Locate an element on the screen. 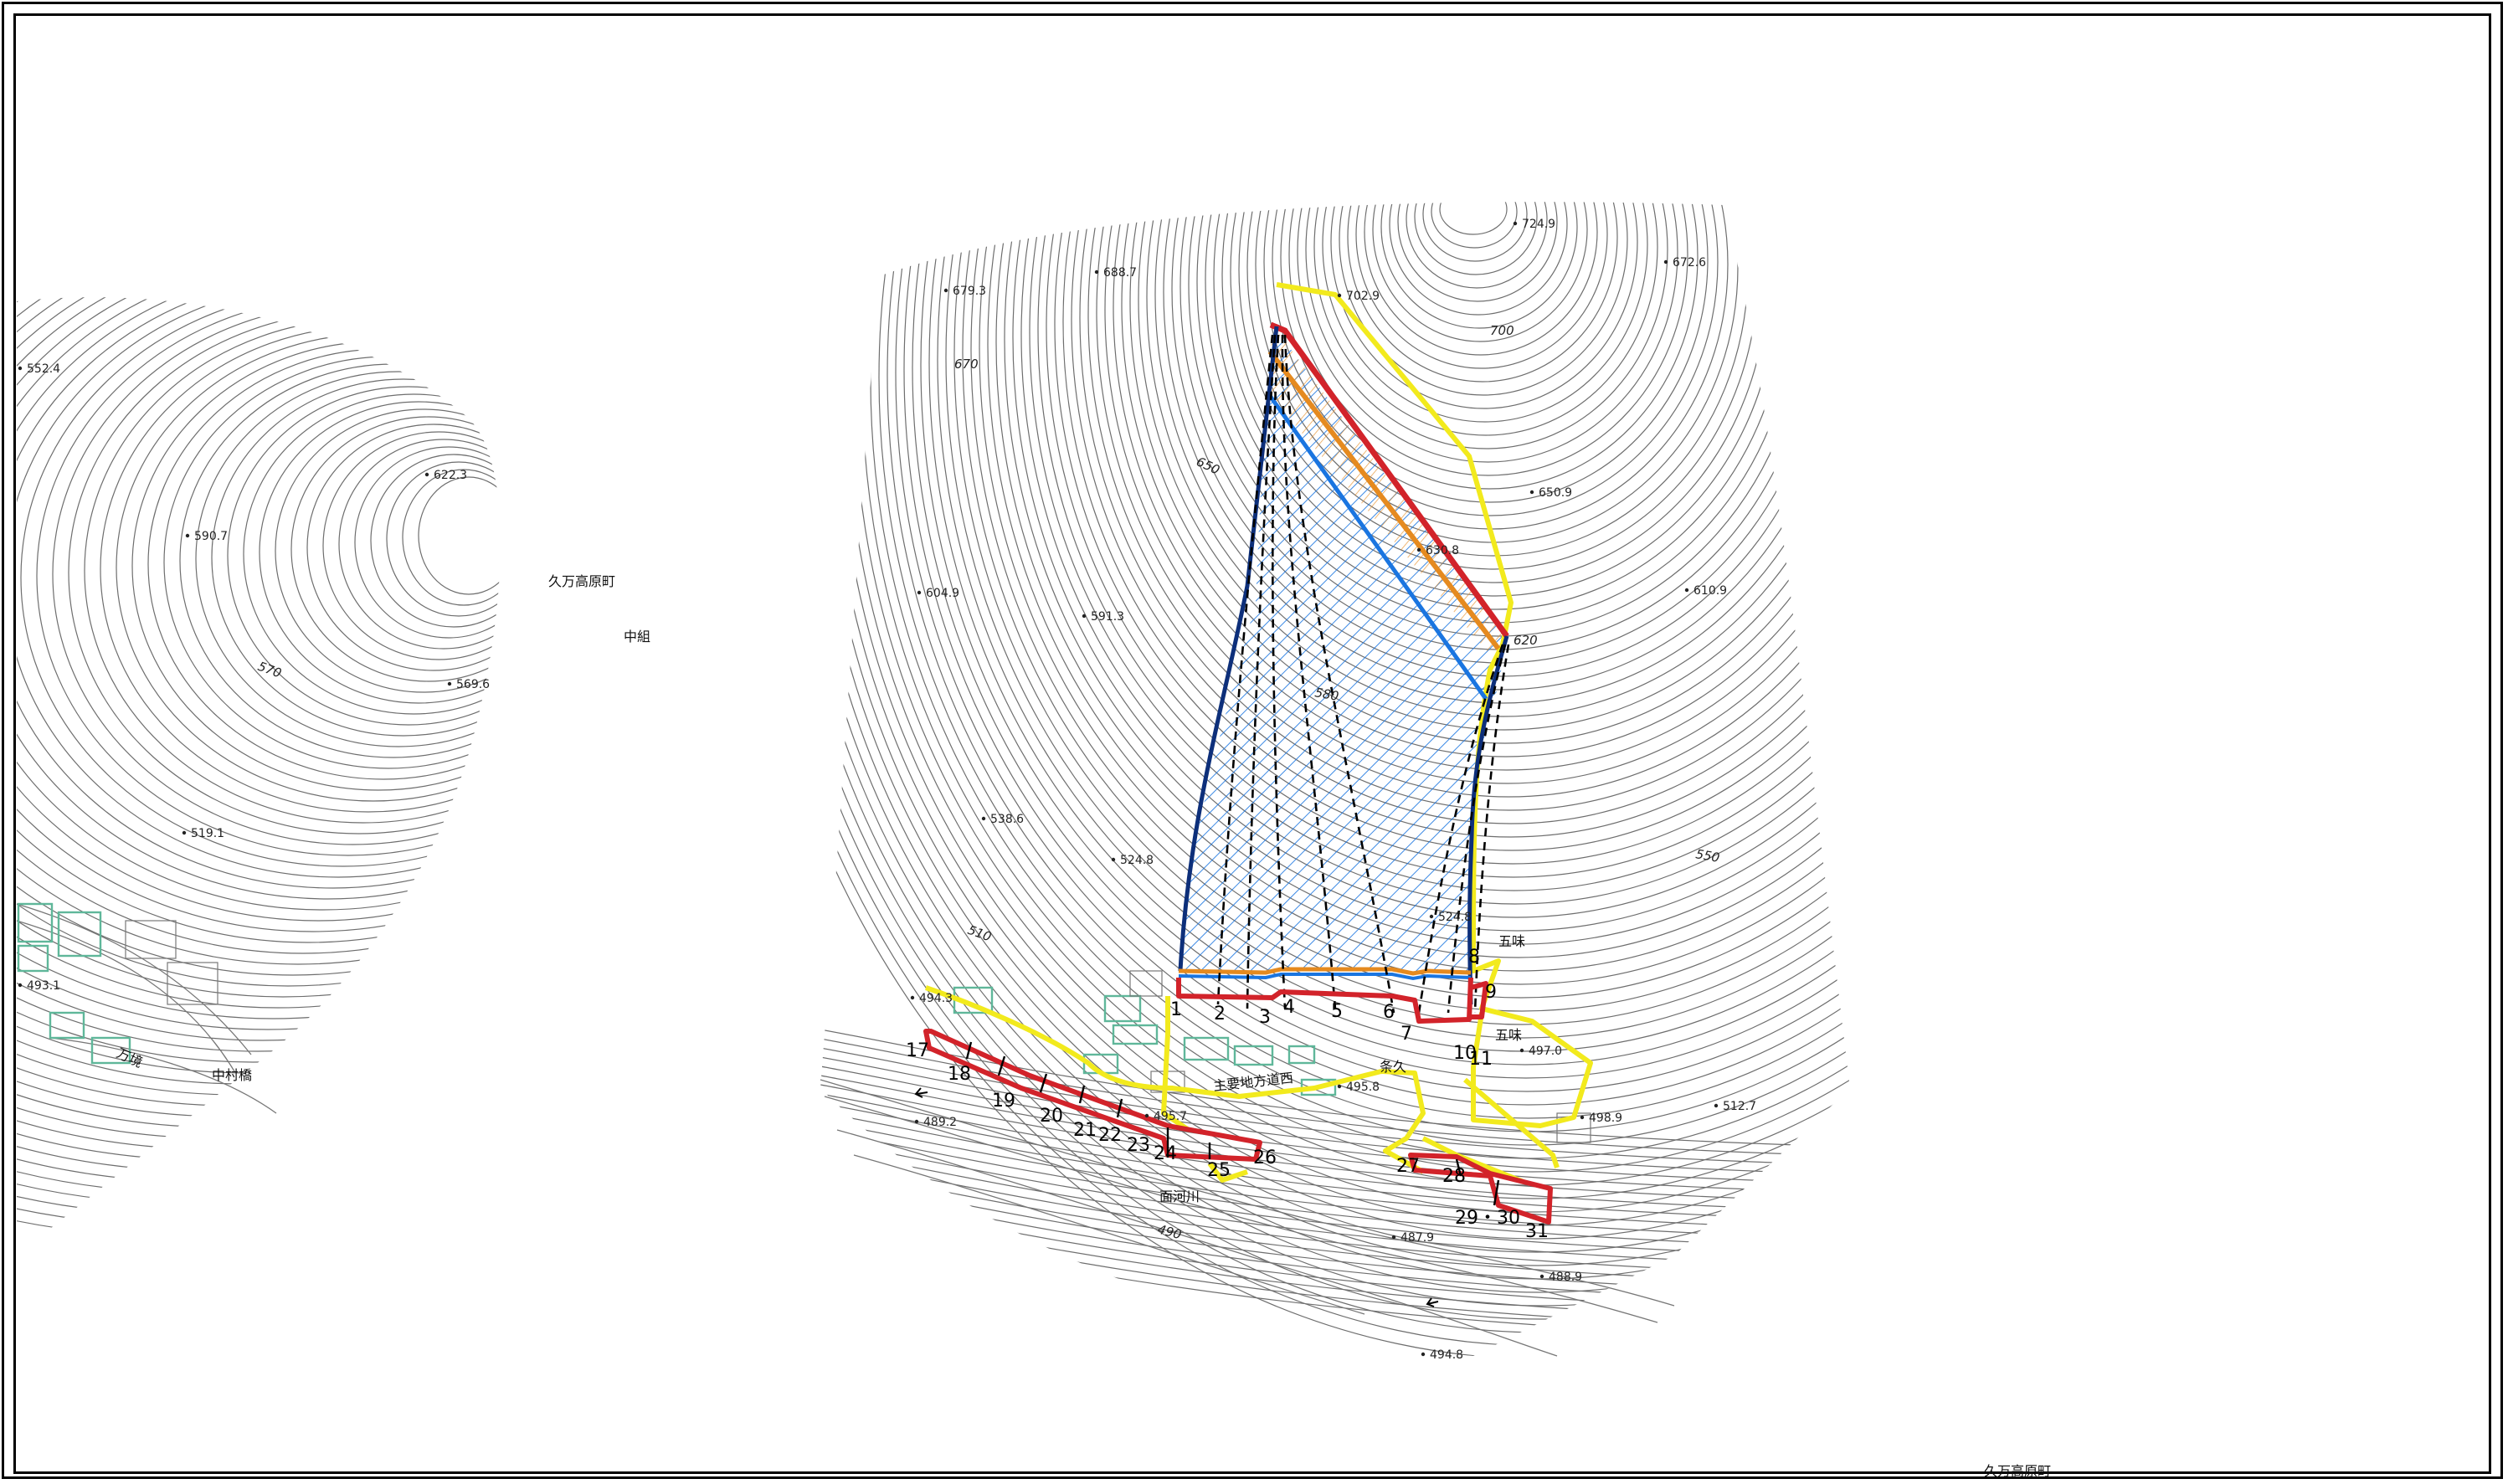 Image resolution: width=2508 pixels, height=1484 pixels. section-number: 1 is located at coordinates (1176, 1010).